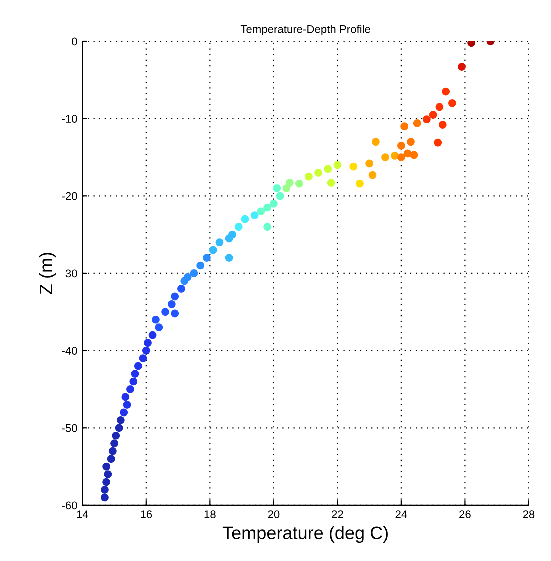 This screenshot has width=551, height=561. What do you see at coordinates (146, 514) in the screenshot?
I see `x-tick-label: 16` at bounding box center [146, 514].